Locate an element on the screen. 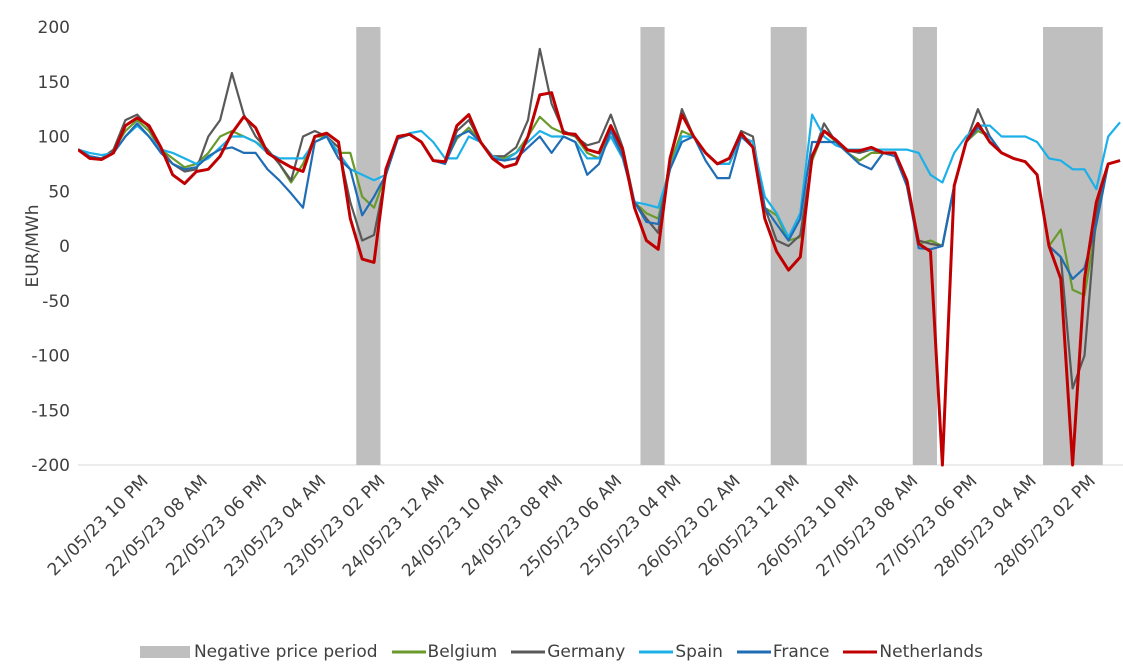 The image size is (1123, 671). x-tick-label: 22/05/23 08 AM is located at coordinates (157, 526).